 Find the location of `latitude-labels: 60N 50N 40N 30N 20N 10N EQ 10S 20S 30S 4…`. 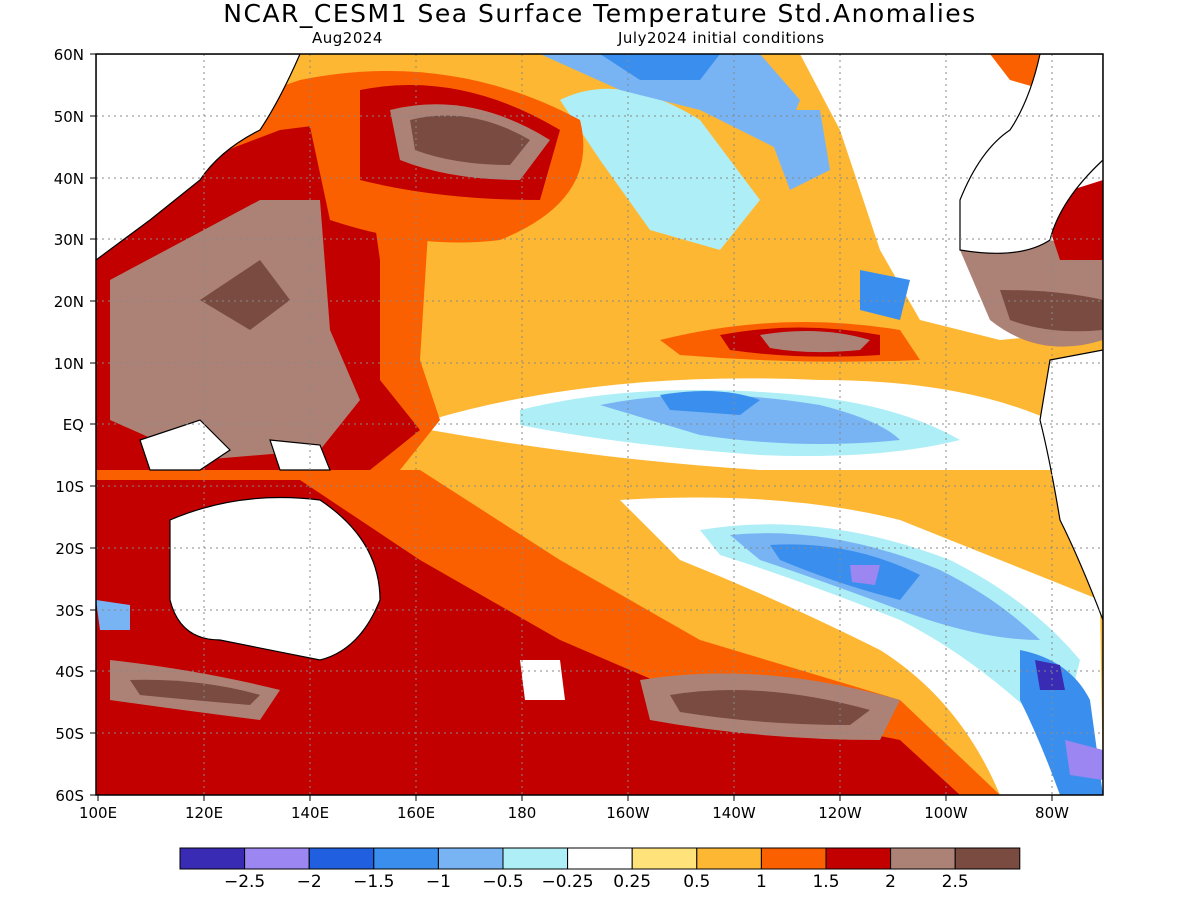

latitude-labels: 60N 50N 40N 30N 20N 10N EQ 10S 20S 30S 4… is located at coordinates (69, 425).